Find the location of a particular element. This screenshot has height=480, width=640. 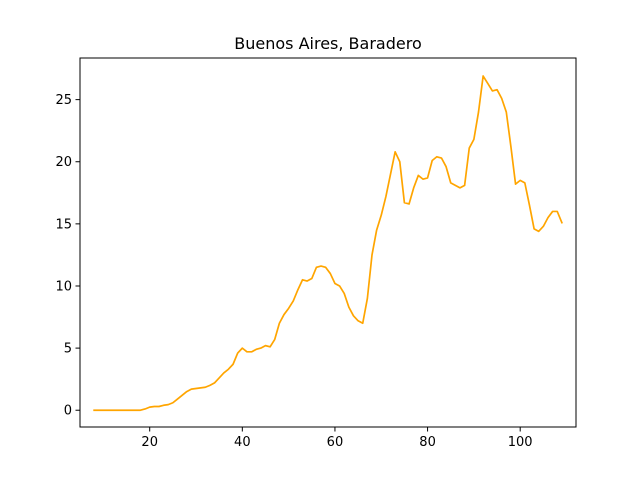

x-tick-label: 100 is located at coordinates (520, 442).